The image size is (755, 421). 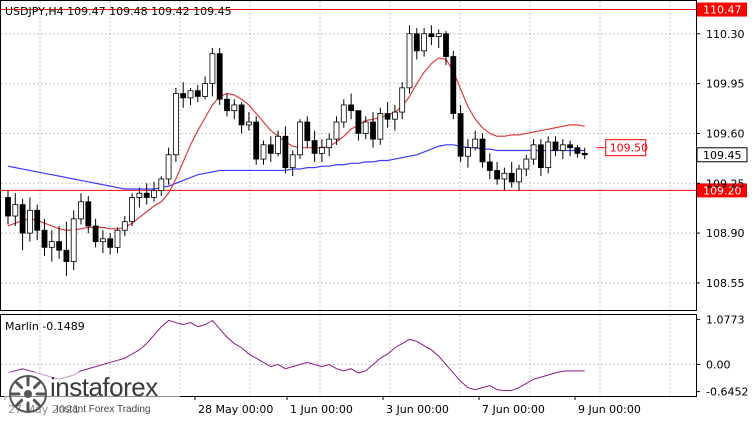 I want to click on price-tick-label: 108.90, so click(x=725, y=233).